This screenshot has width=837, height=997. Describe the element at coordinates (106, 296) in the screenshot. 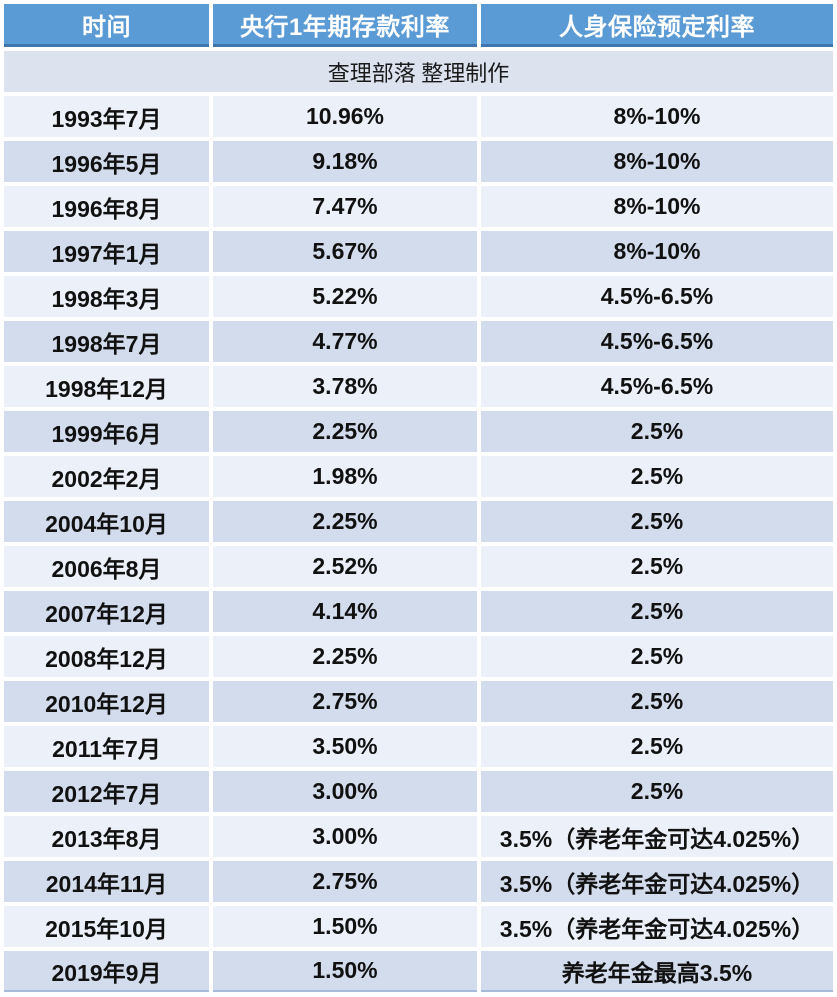

I see `cell-time: 1998年3月` at that location.